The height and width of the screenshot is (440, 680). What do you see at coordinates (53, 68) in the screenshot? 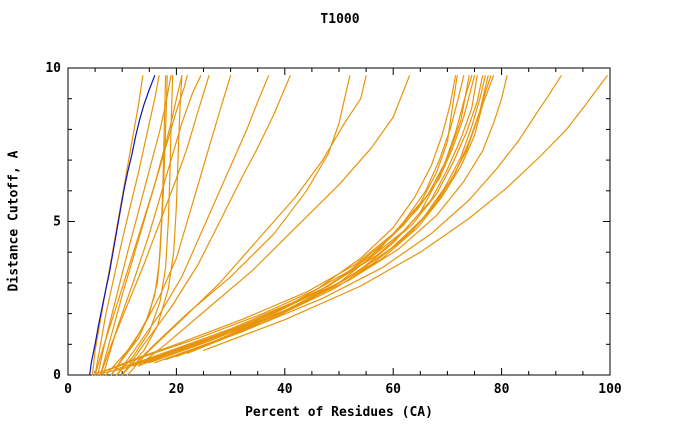
I see `y-tick-label: 10` at bounding box center [53, 68].